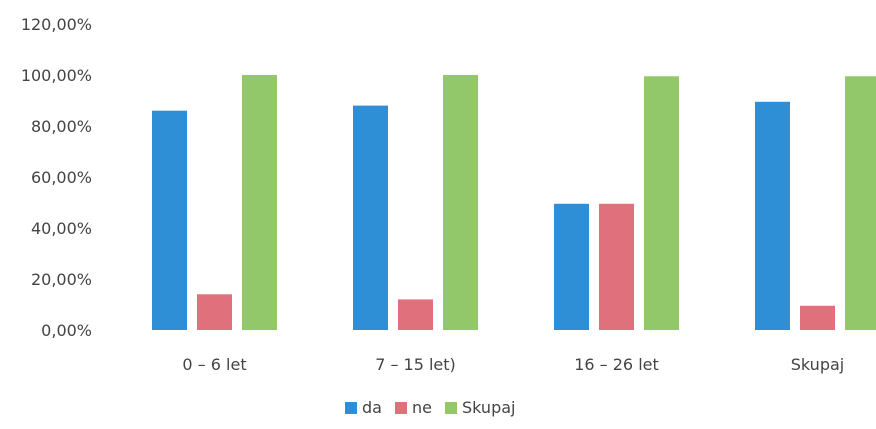  I want to click on y-tick-label: 80,00%, so click(61, 126).